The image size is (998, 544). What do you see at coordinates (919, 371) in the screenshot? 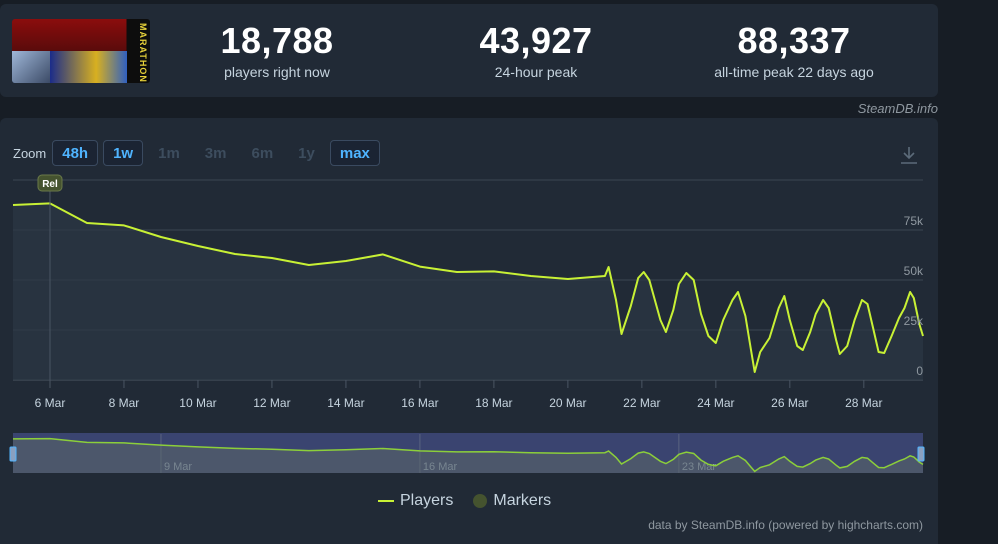
I see `y-tick-label: 0` at bounding box center [919, 371].